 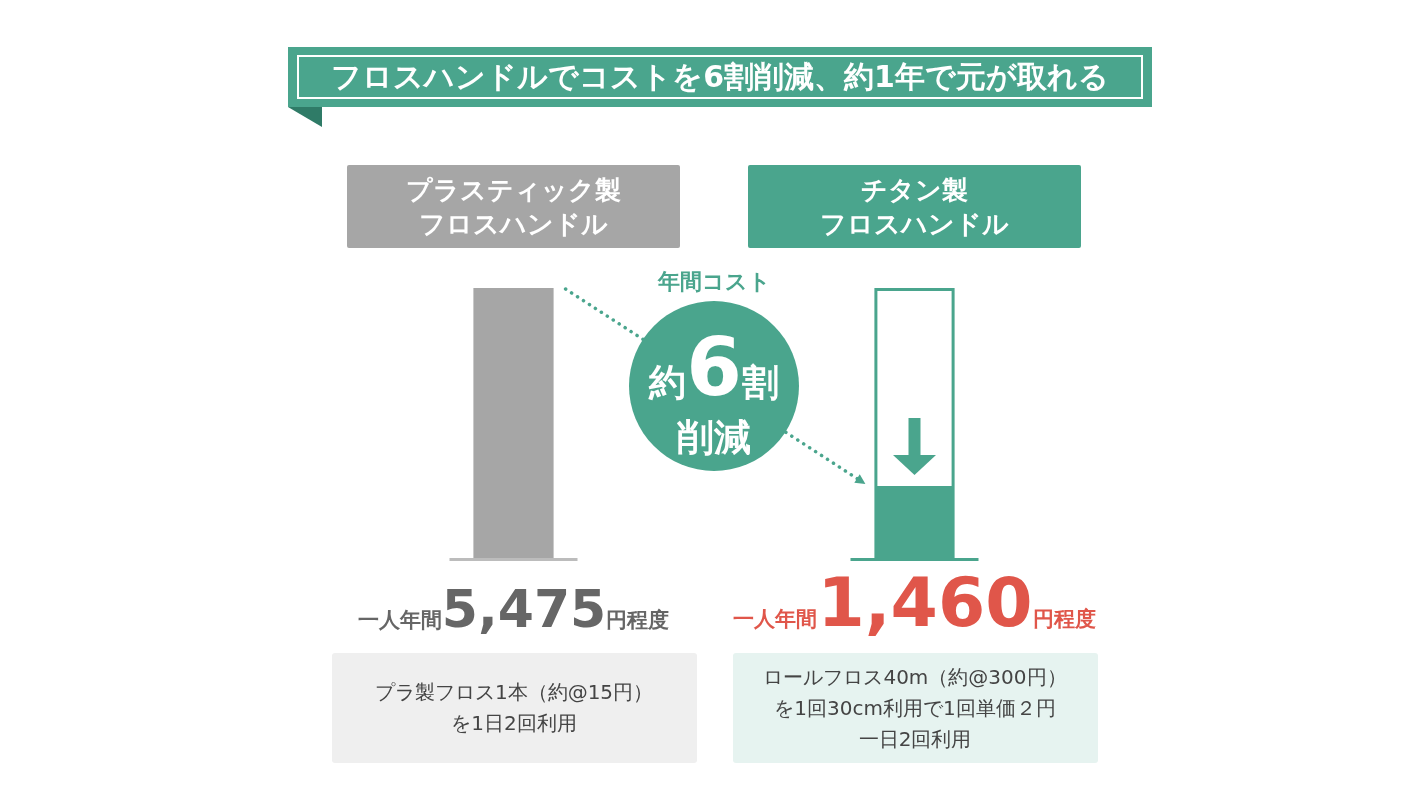 What do you see at coordinates (714, 282) in the screenshot?
I see `annotation: 年間コスト` at bounding box center [714, 282].